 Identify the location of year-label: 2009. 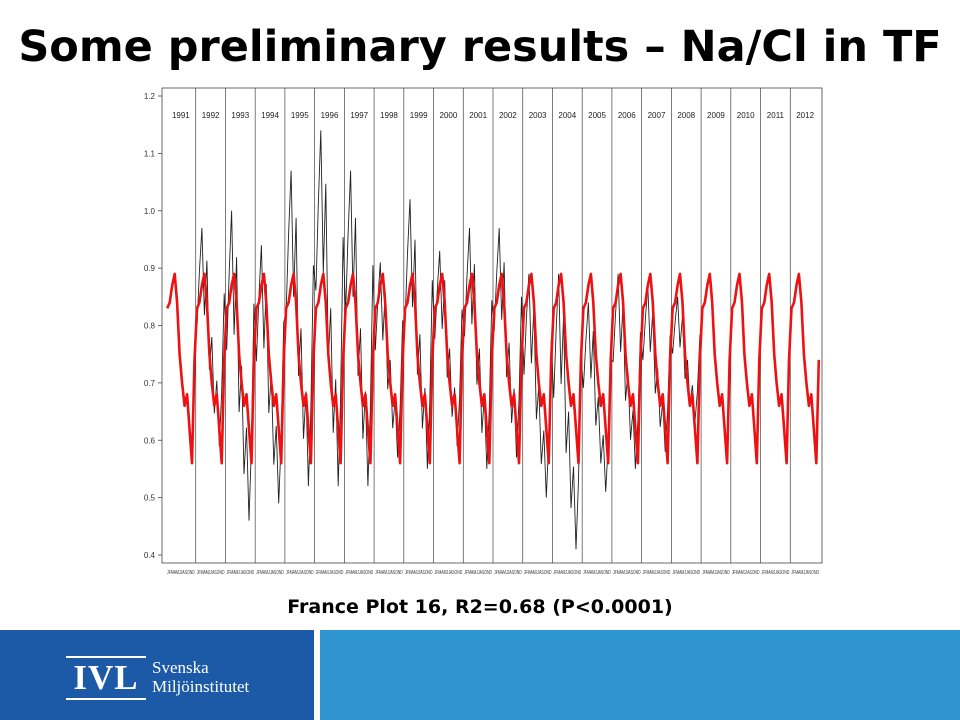
(716, 115).